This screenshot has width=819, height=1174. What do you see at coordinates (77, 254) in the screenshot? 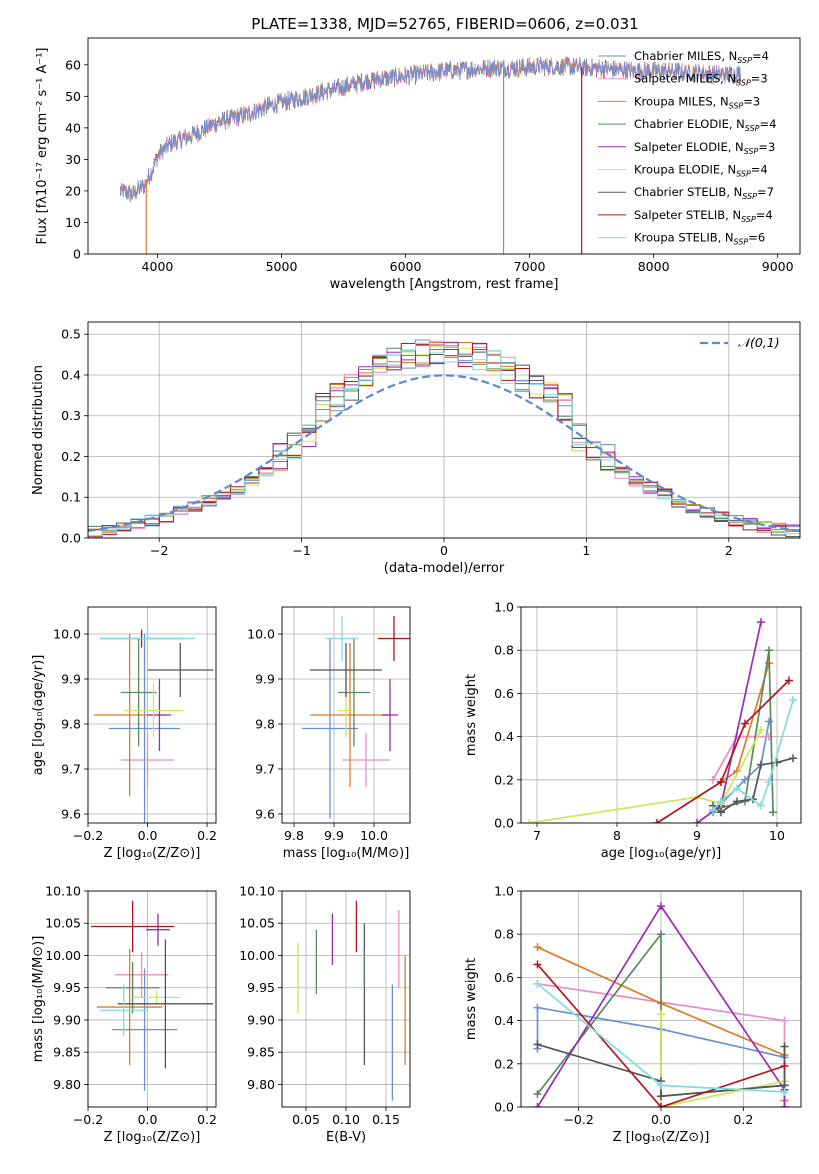
I see `y-tick-label: 0` at bounding box center [77, 254].